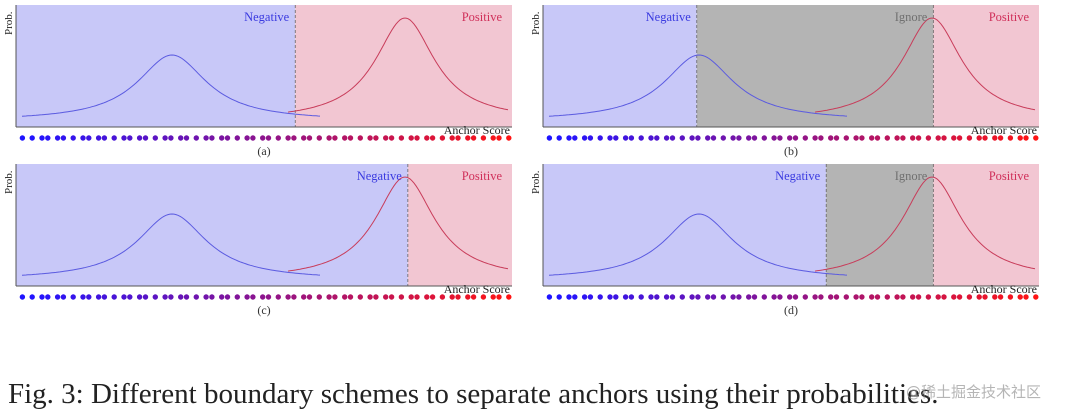 The height and width of the screenshot is (413, 1080). Describe the element at coordinates (477, 289) in the screenshot. I see `x-axis-label: Anchor Score` at that location.